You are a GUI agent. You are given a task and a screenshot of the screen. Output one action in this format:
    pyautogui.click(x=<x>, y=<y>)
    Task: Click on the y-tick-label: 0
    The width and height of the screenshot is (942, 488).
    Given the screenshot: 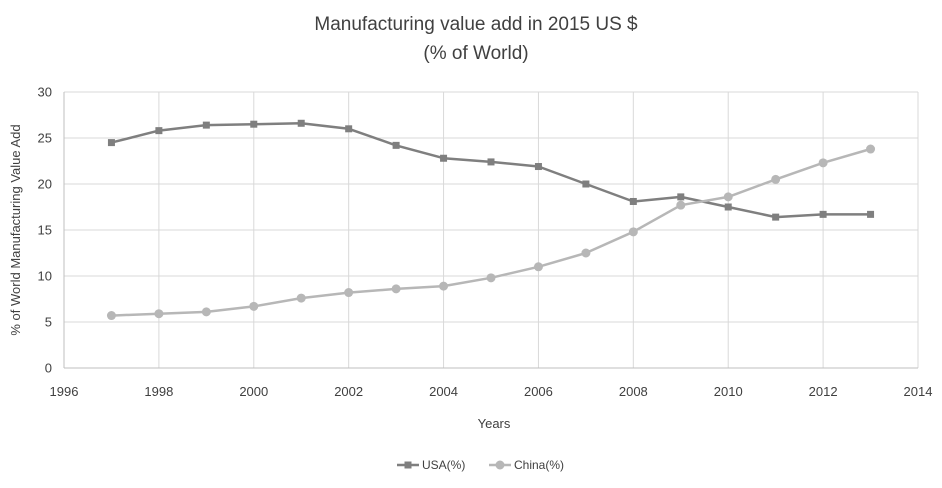 What is the action you would take?
    pyautogui.click(x=48, y=368)
    